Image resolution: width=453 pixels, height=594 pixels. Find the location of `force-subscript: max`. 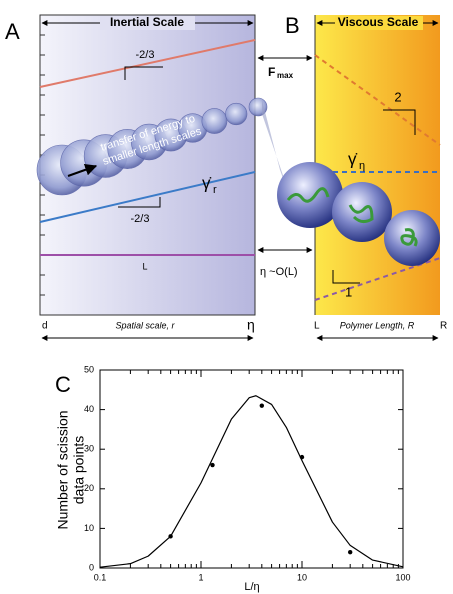

force-subscript: max is located at coordinates (285, 75).